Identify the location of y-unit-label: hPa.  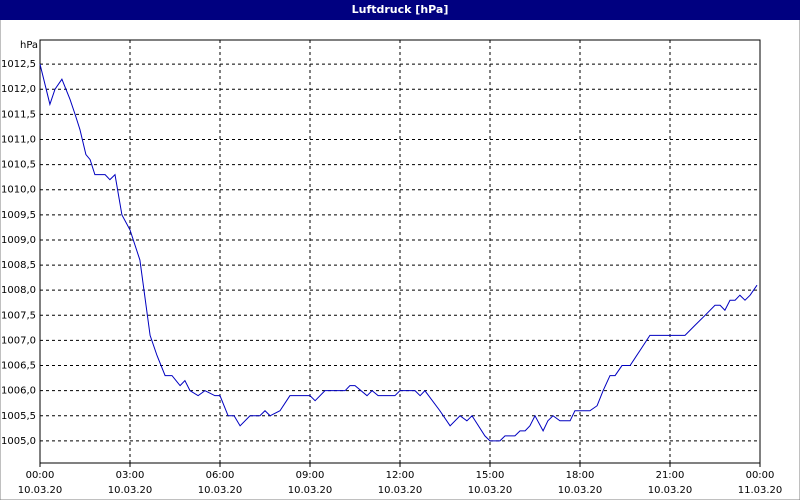
(29, 45).